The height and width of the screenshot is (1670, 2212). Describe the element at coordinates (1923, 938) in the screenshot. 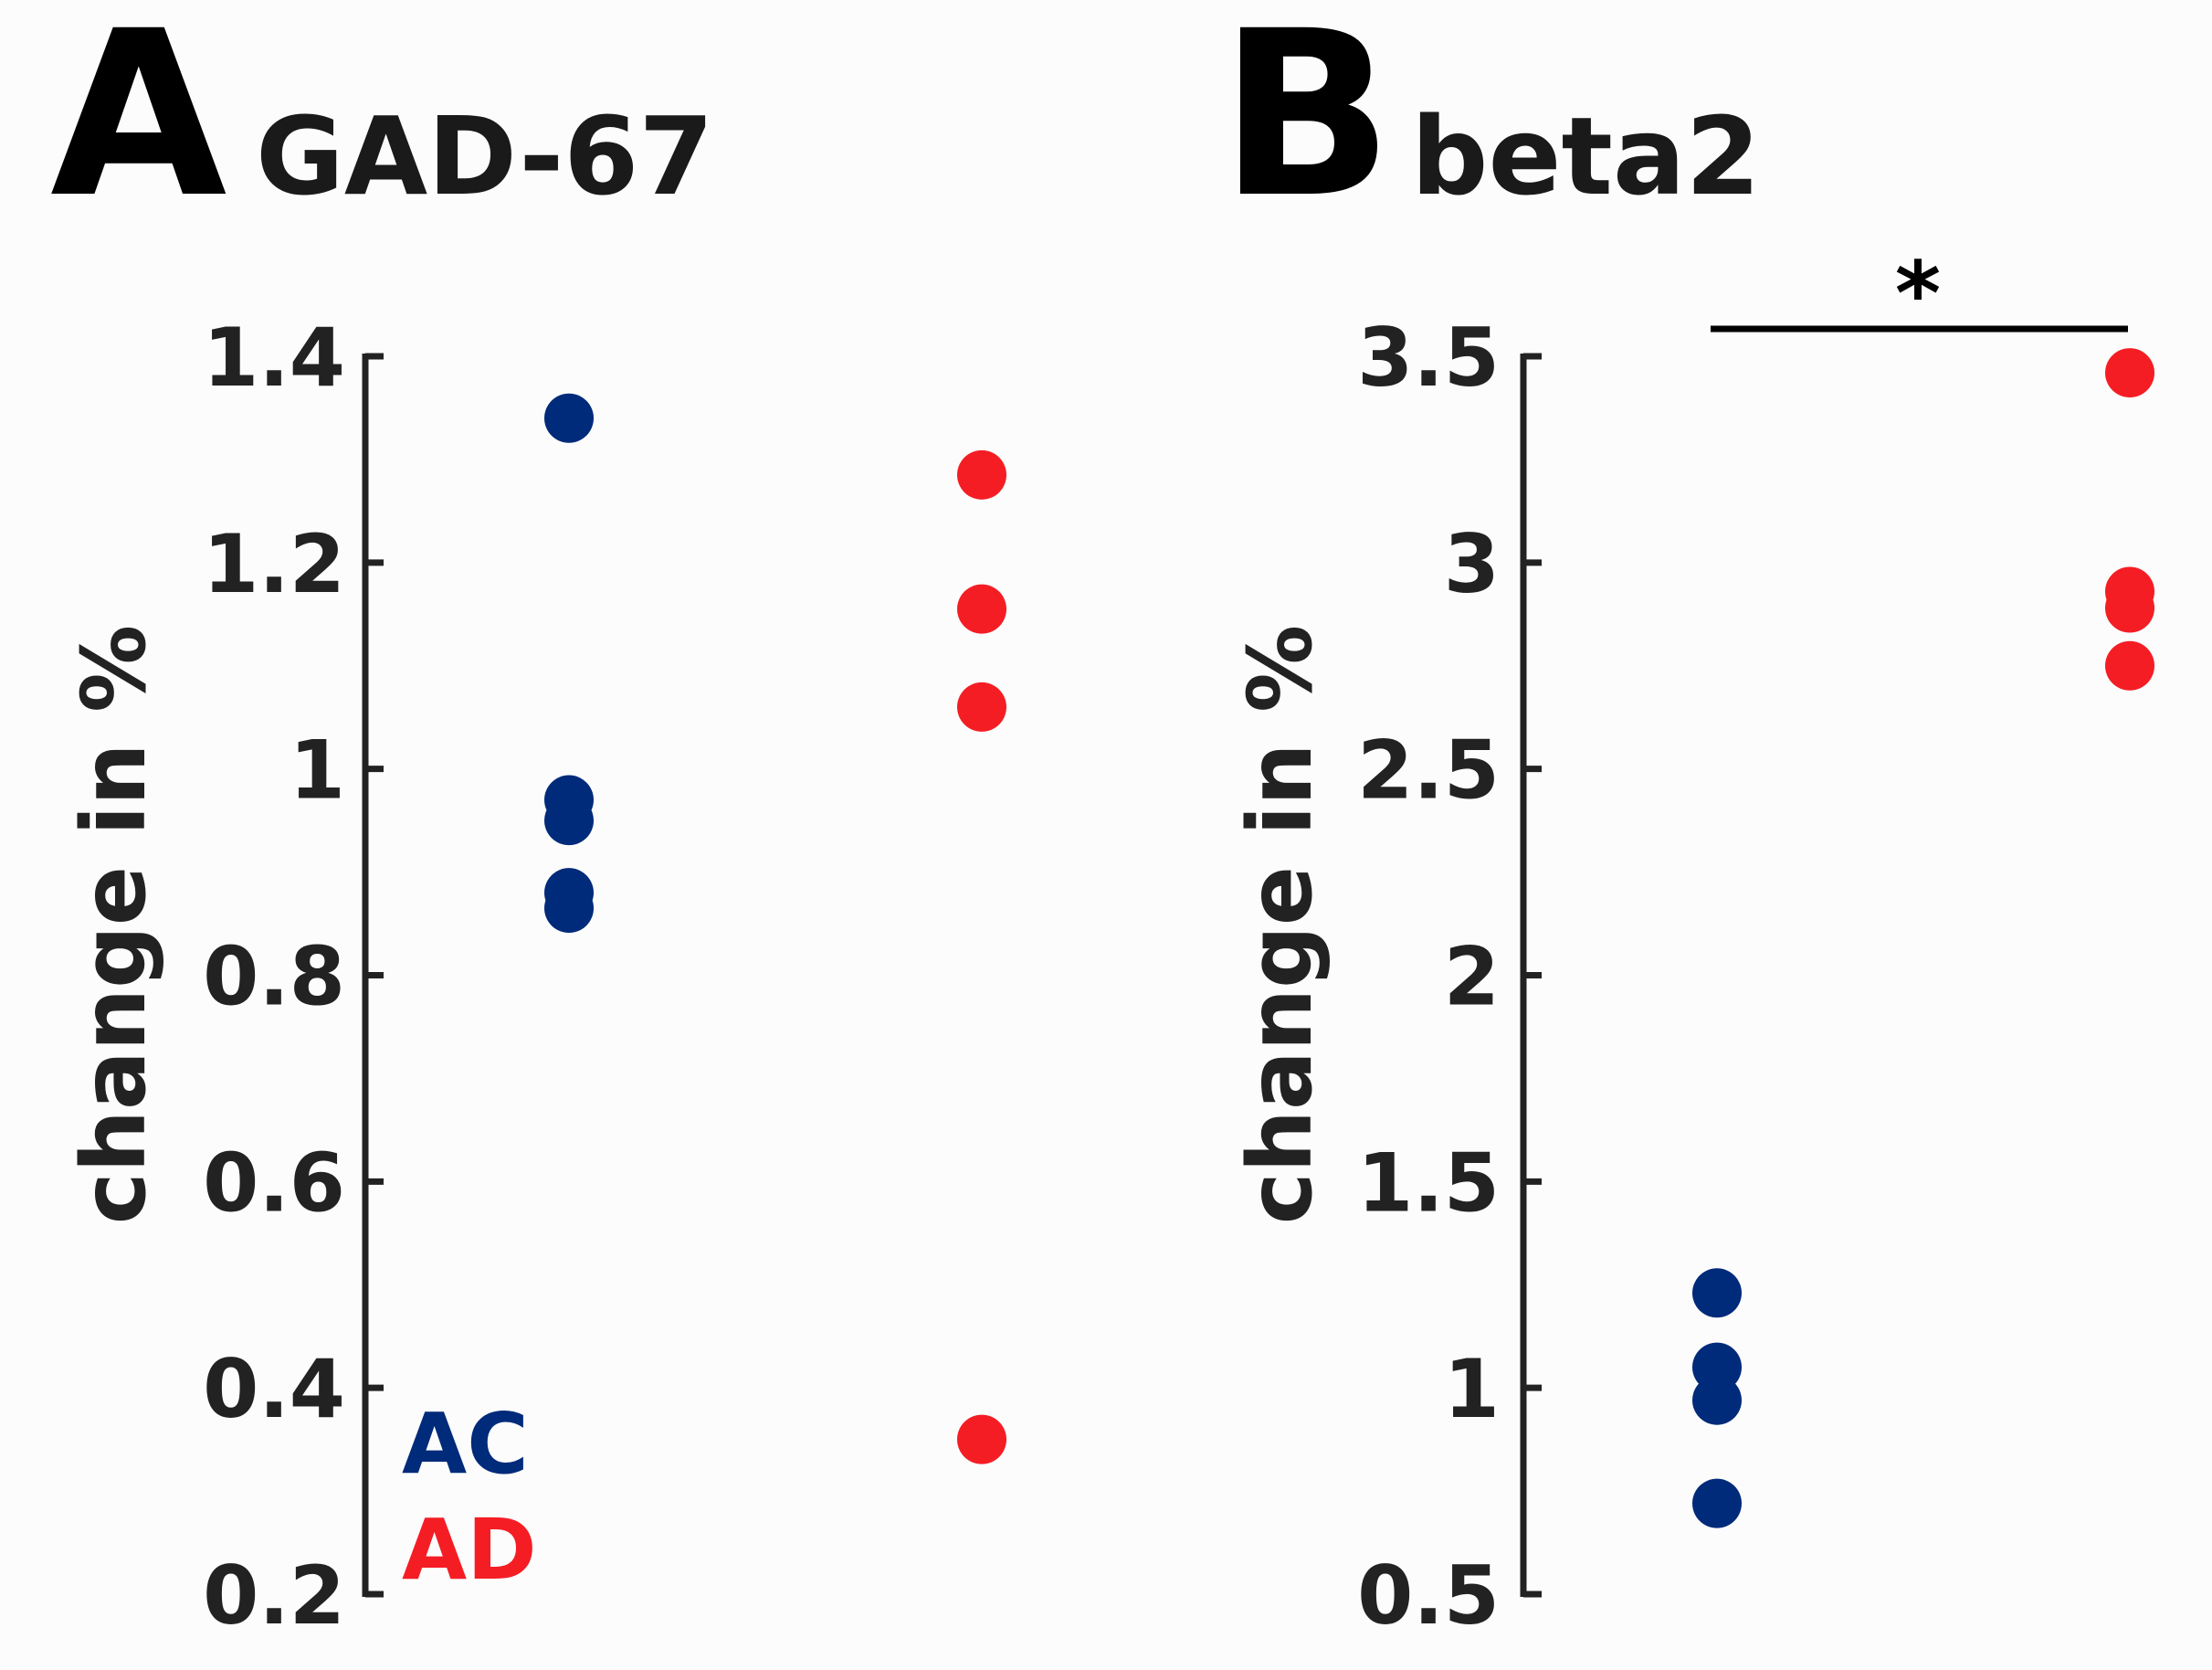

I see `data-points-b` at that location.